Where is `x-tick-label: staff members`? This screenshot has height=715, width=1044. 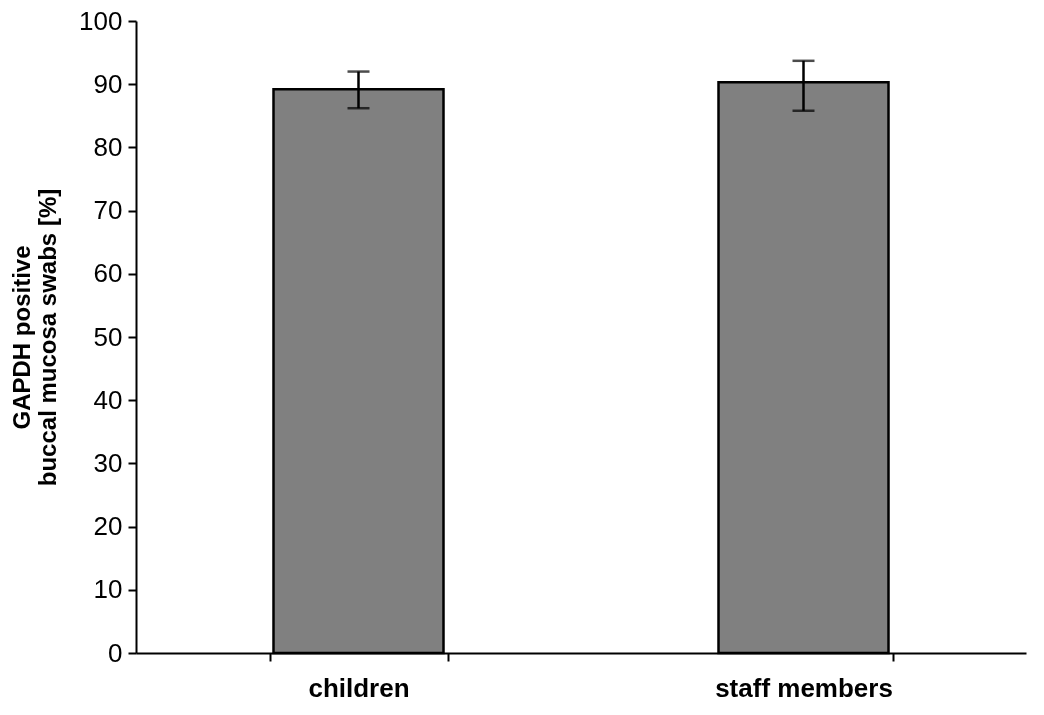 x-tick-label: staff members is located at coordinates (804, 687).